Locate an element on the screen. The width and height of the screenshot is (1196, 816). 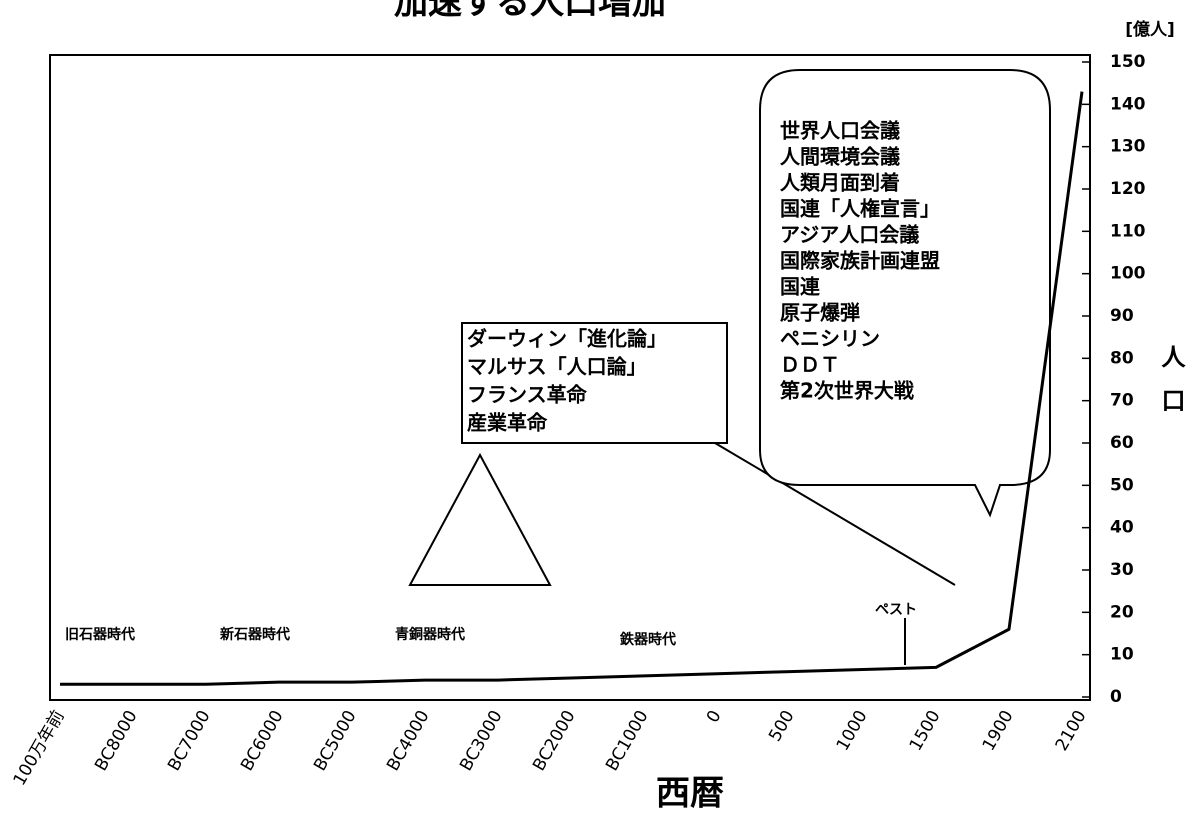
bubble-event: 国連「人権宣言」 is located at coordinates (860, 209).